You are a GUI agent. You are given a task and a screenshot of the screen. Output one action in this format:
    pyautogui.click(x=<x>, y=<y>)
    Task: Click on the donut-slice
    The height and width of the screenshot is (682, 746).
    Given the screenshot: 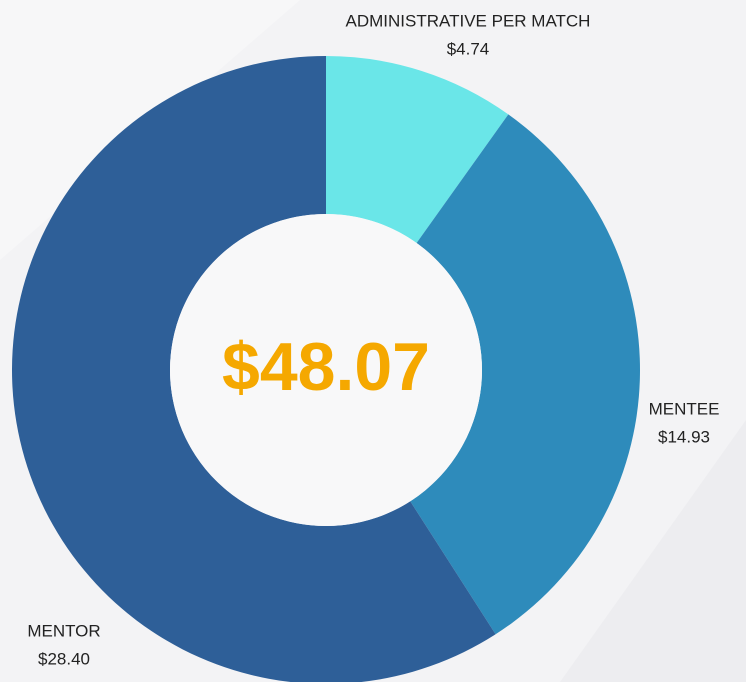 What is the action you would take?
    pyautogui.click(x=417, y=149)
    